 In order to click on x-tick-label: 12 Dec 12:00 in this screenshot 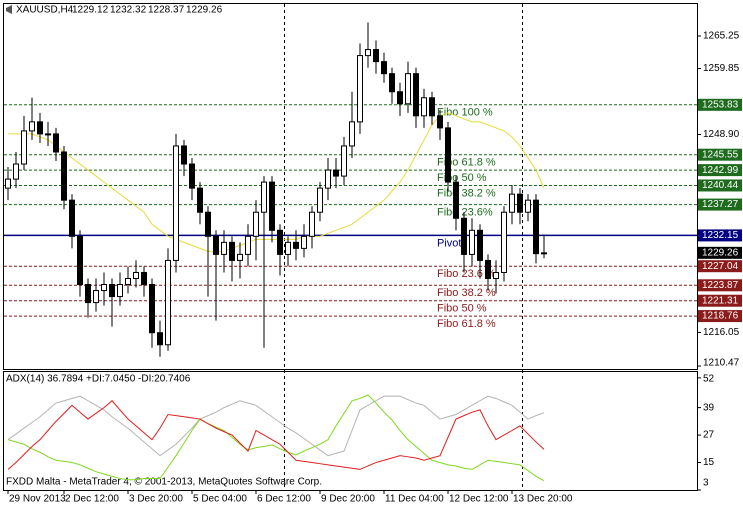, I will do `click(479, 499)`.